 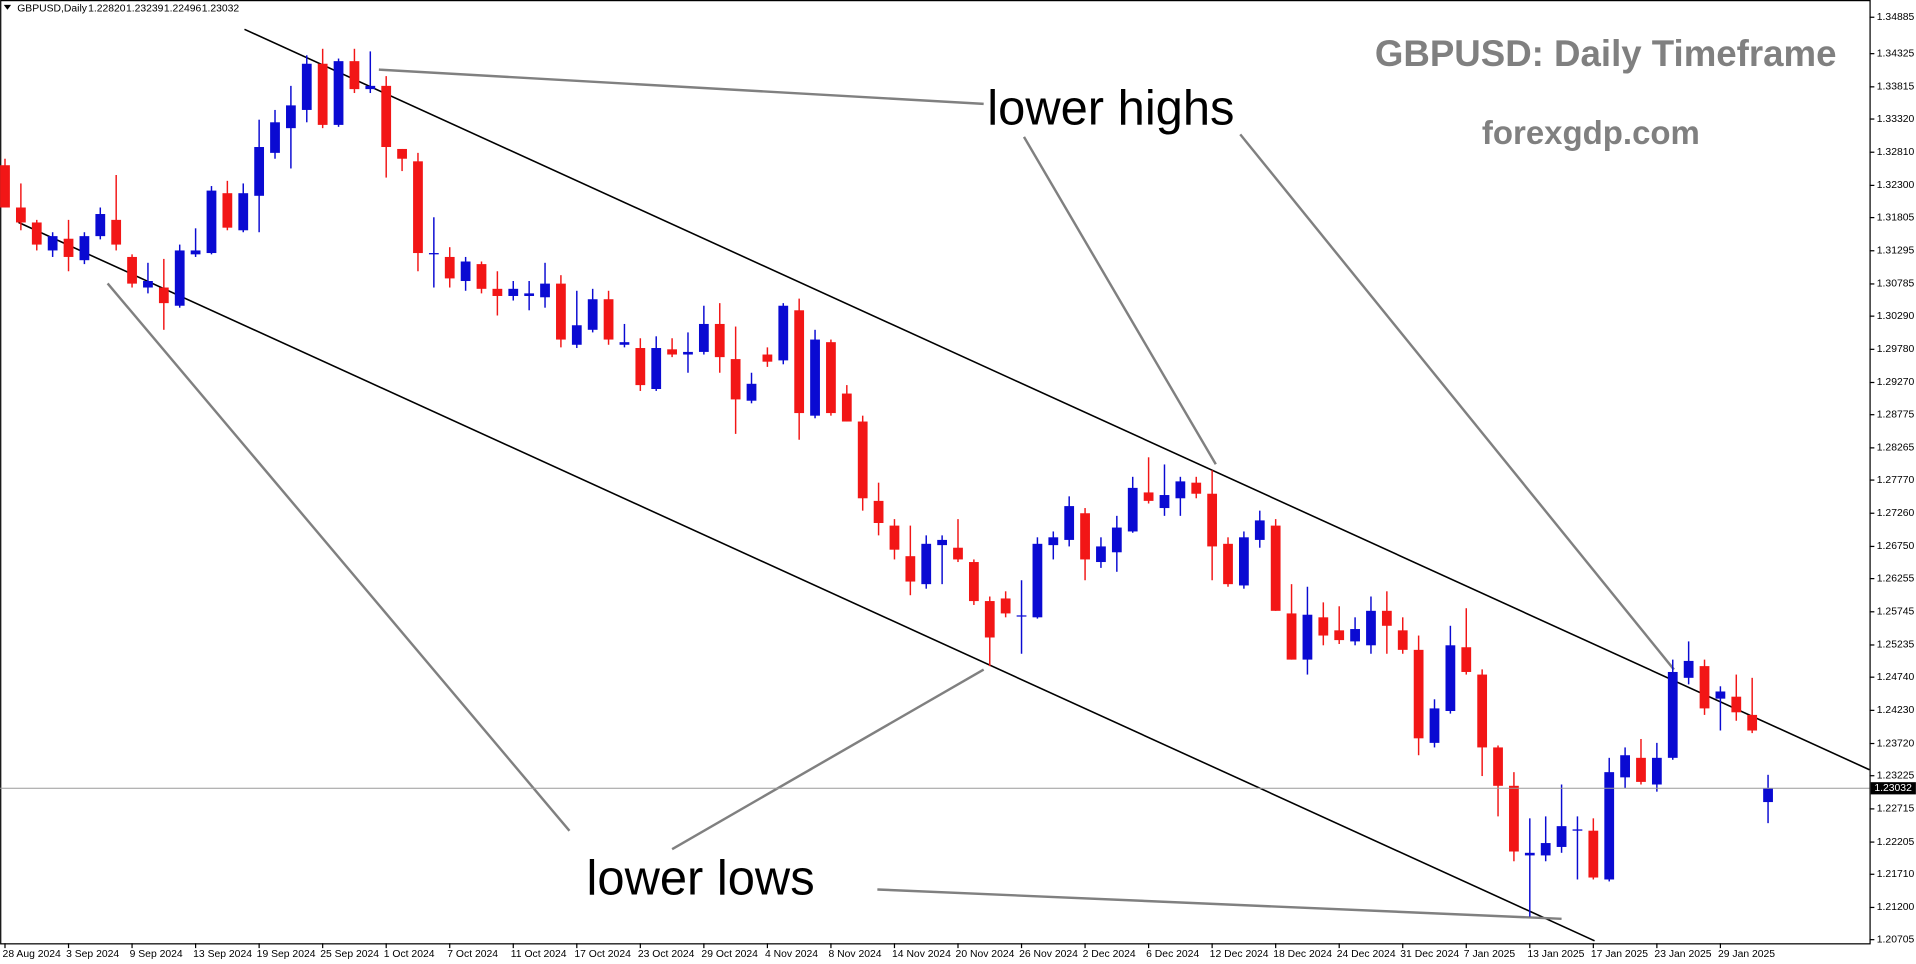 I want to click on current-price-box, so click(x=1893, y=788).